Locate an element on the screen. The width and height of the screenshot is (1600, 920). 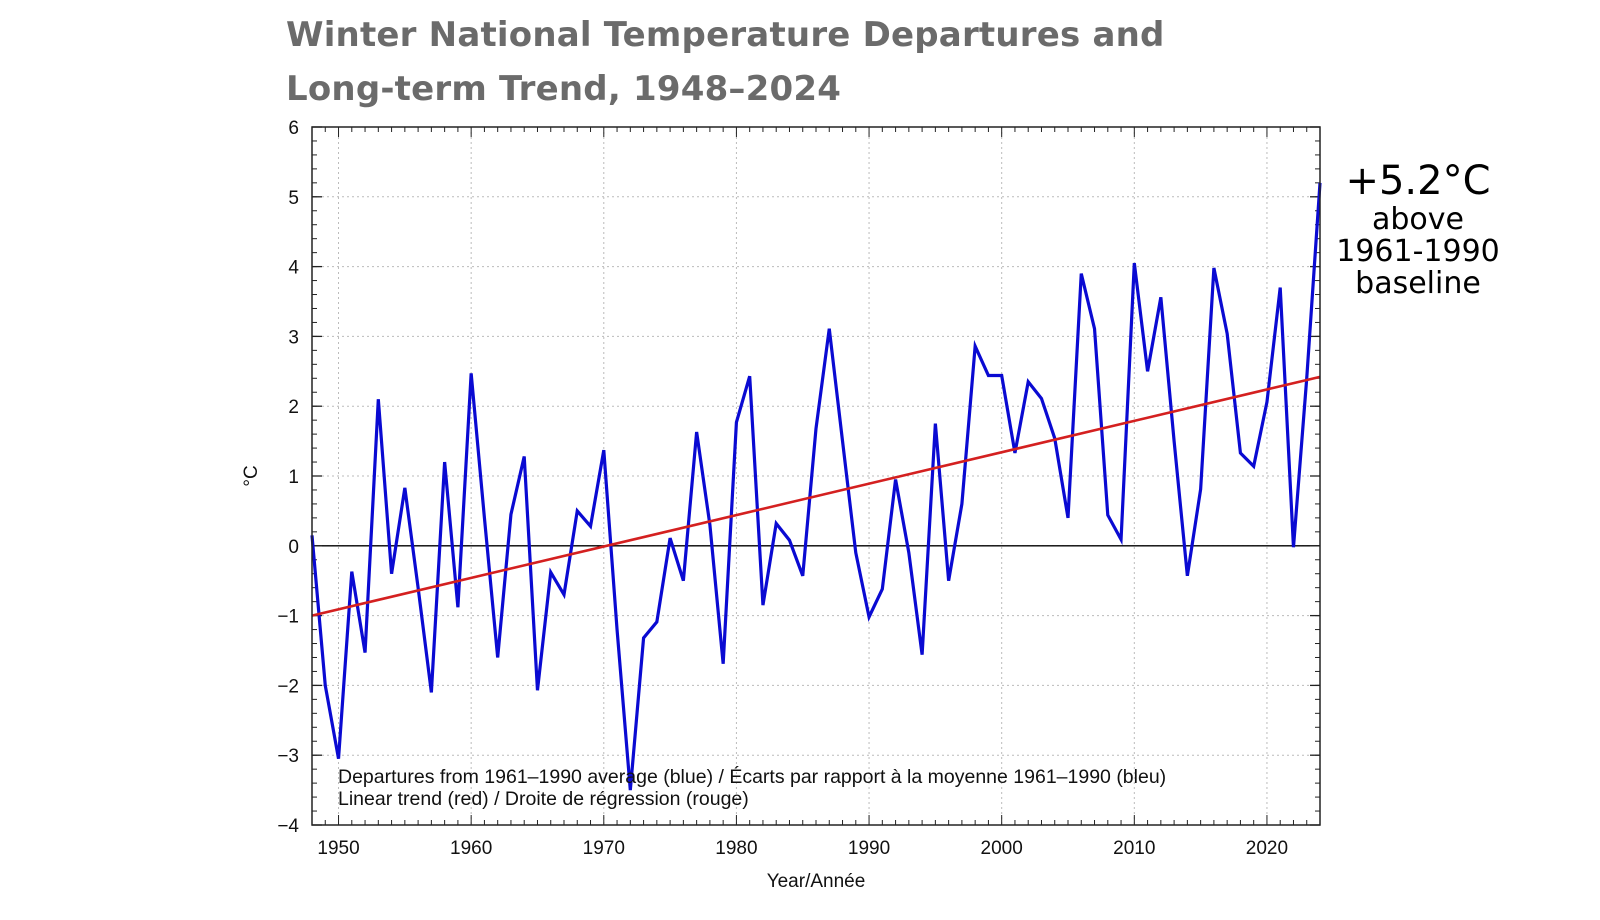
y-tick-labels: −4 −3 −2 −1 0 1 2 3 4 5 6 is located at coordinates (288, 477).